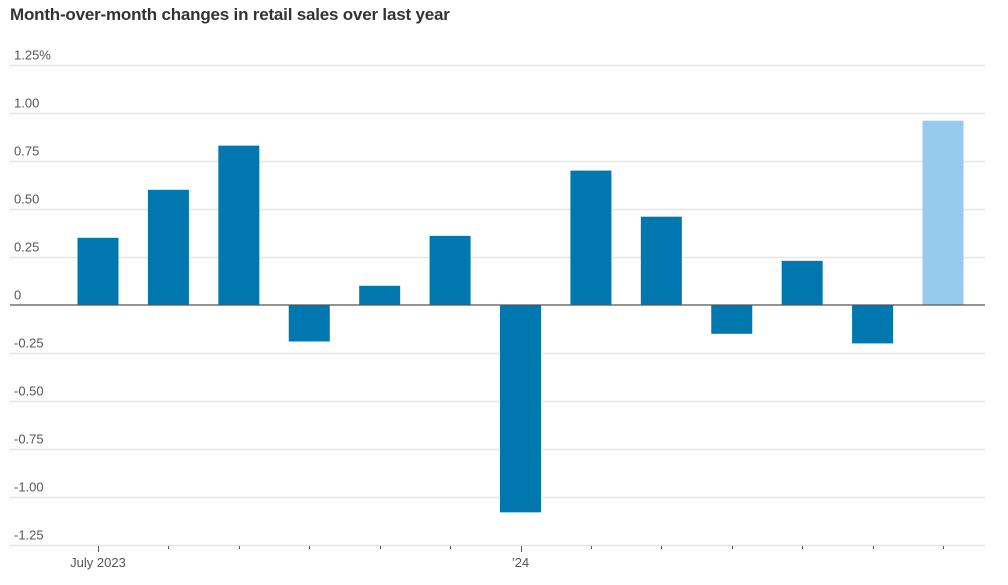  Describe the element at coordinates (17, 295) in the screenshot. I see `y-tick-label: 0` at that location.